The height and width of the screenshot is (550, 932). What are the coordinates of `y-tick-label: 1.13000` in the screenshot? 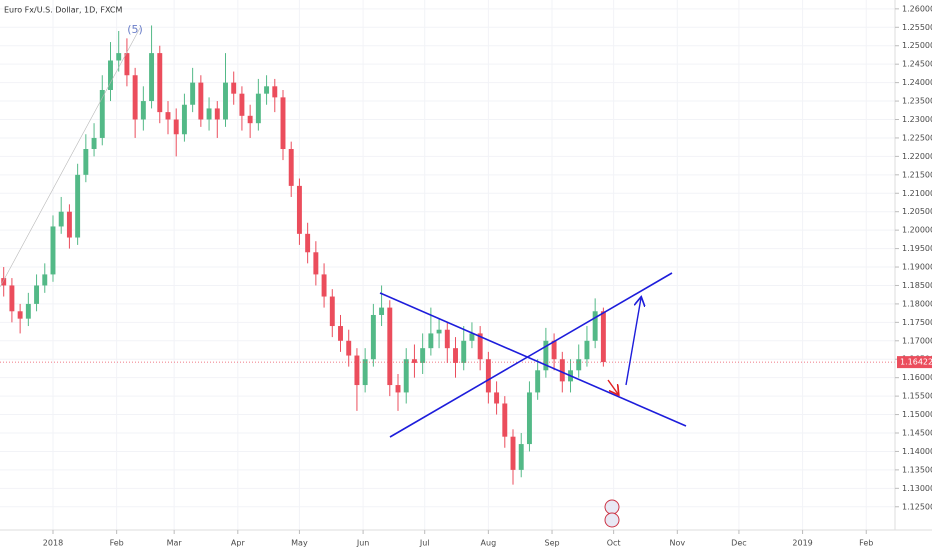 It's located at (917, 488).